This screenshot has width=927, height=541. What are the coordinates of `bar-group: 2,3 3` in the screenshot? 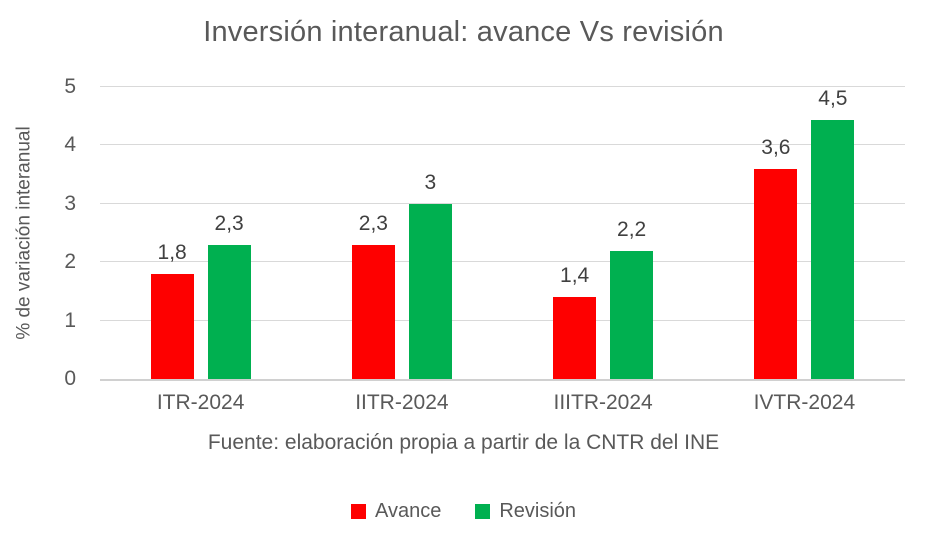 It's located at (401, 233).